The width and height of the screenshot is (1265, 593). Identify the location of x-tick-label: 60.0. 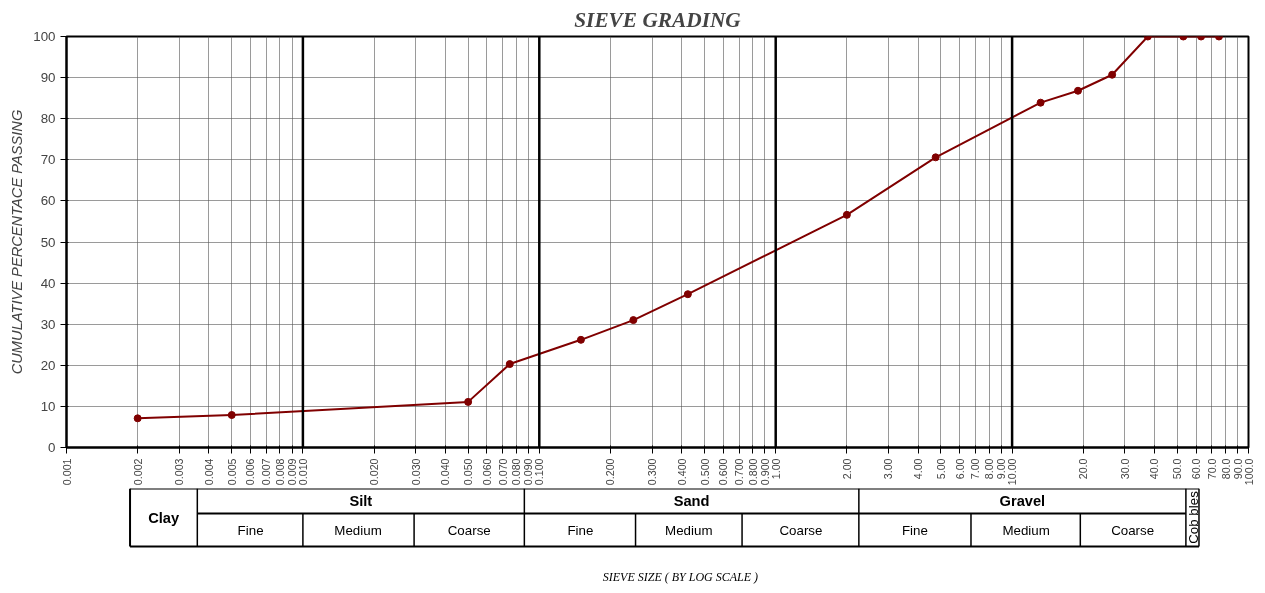
(1196, 469).